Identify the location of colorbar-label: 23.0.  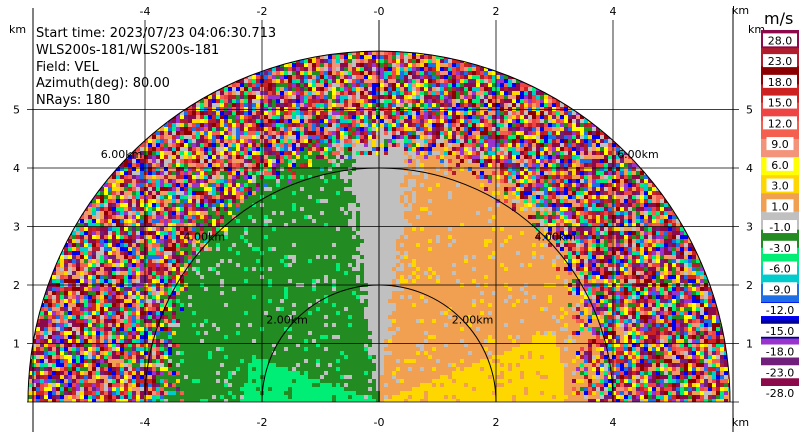
(780, 61).